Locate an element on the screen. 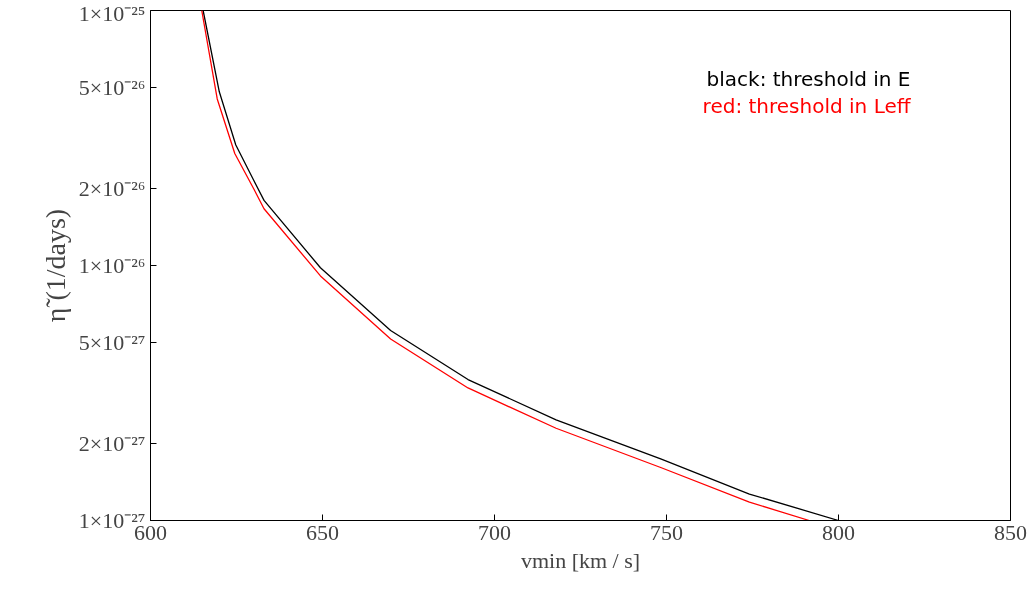  y-axis-title: η̃ (1/days) is located at coordinates (55, 265).